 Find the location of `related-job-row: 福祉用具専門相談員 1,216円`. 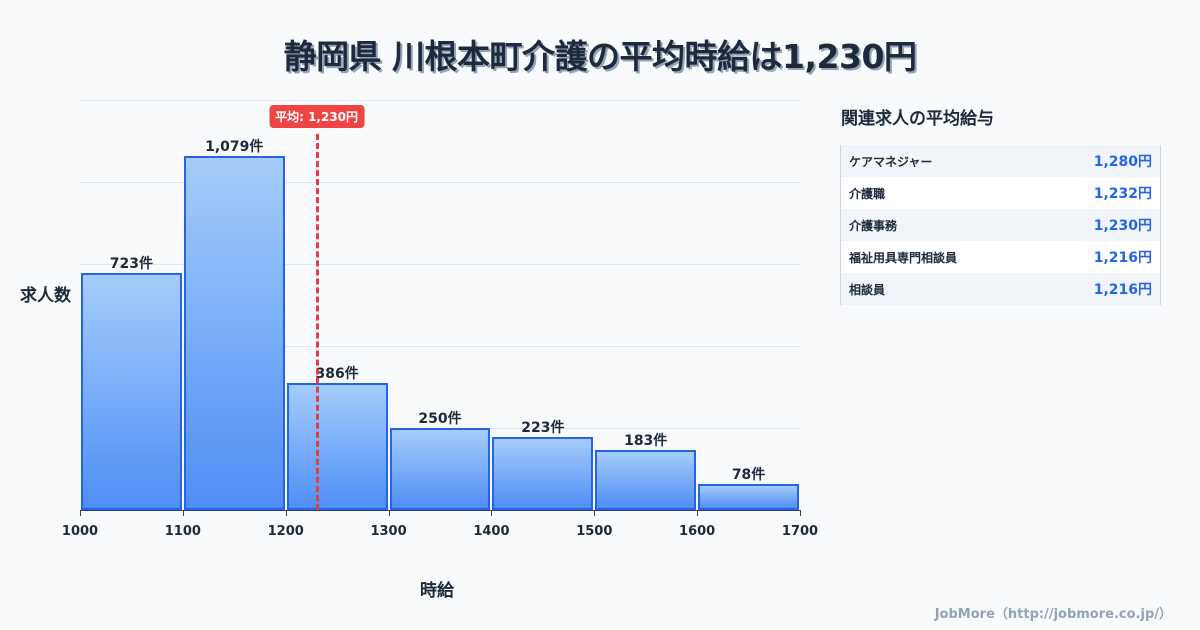

related-job-row: 福祉用具専門相談員 1,216円 is located at coordinates (1000, 257).